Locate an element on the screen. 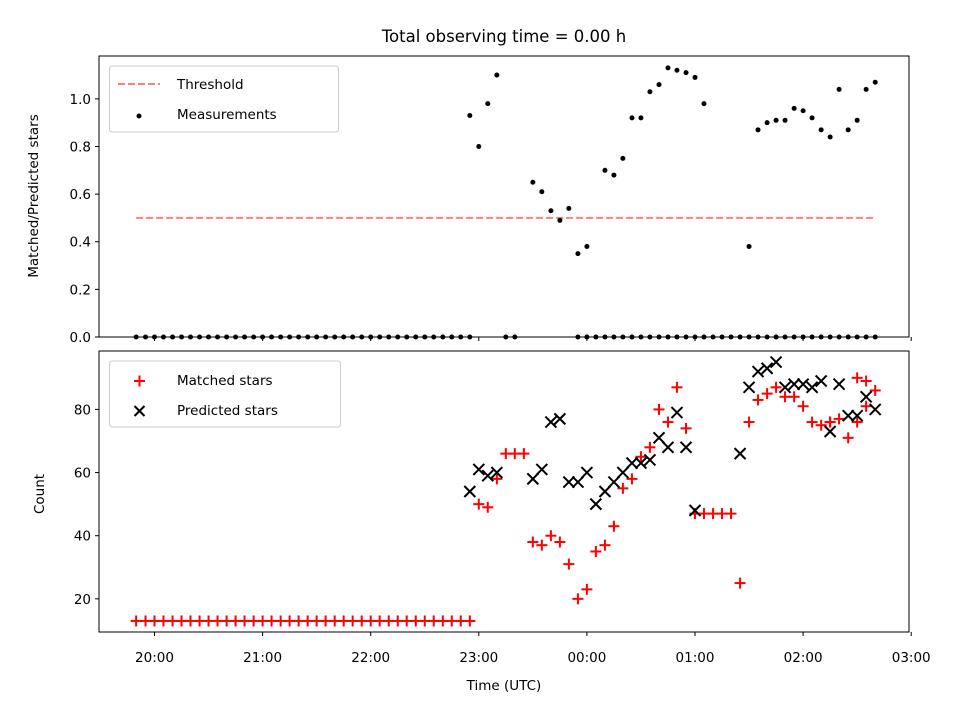 This screenshot has height=720, width=960. x-axis-label: Time (UTC) is located at coordinates (504, 686).